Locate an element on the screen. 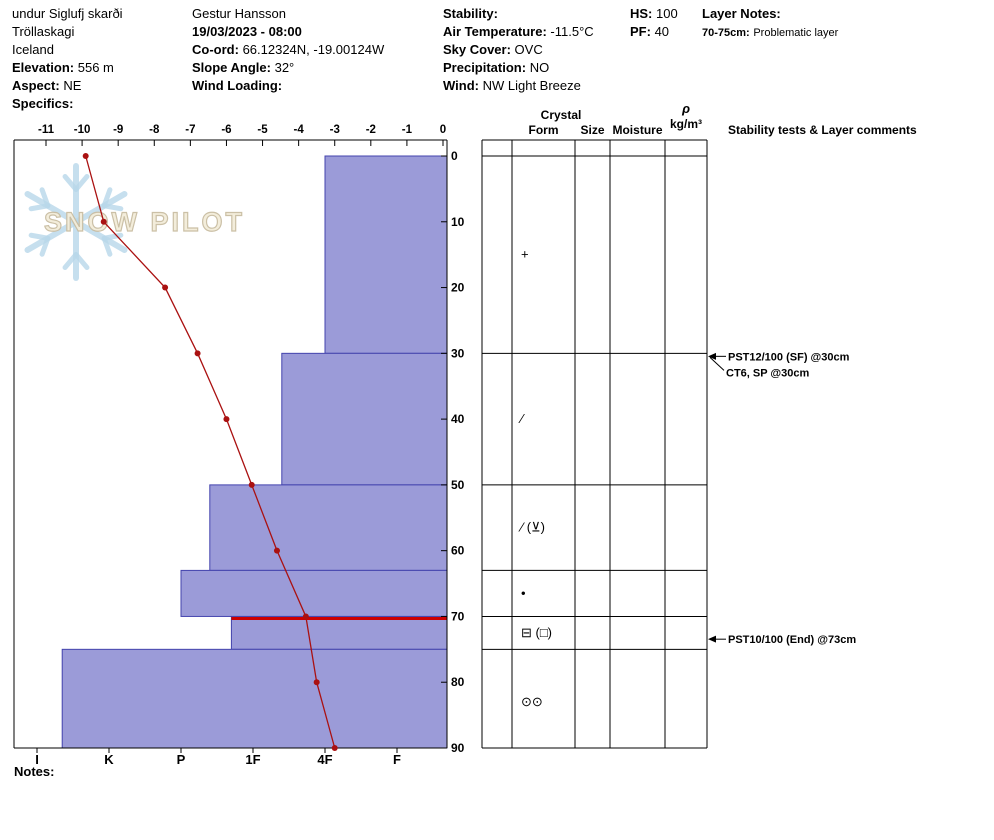  elevation-label: Elevation: is located at coordinates (43, 67).